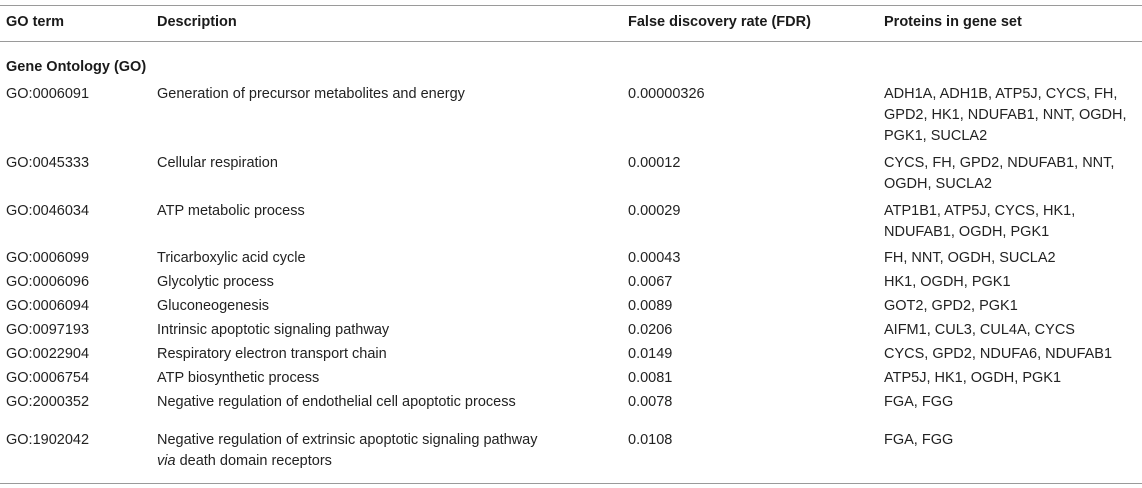 The width and height of the screenshot is (1142, 488). Describe the element at coordinates (650, 306) in the screenshot. I see `fdr-cell: 0.0089` at that location.